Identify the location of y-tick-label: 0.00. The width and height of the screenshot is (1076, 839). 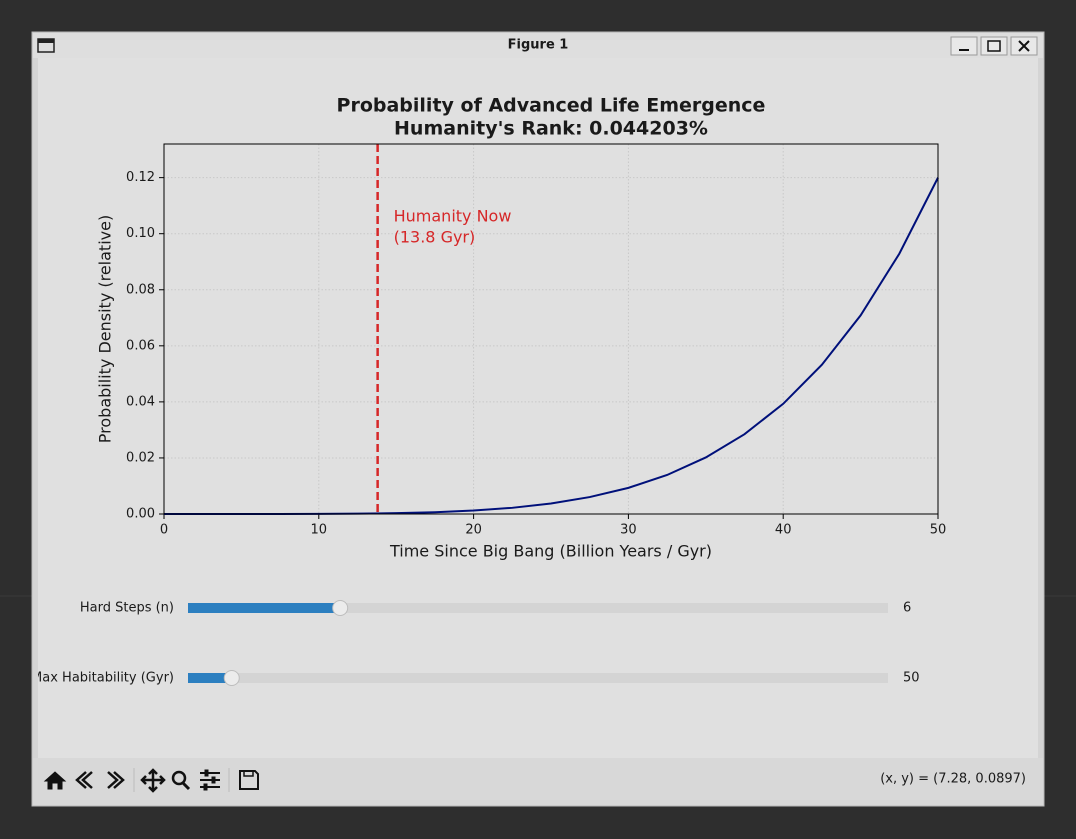
(140, 514).